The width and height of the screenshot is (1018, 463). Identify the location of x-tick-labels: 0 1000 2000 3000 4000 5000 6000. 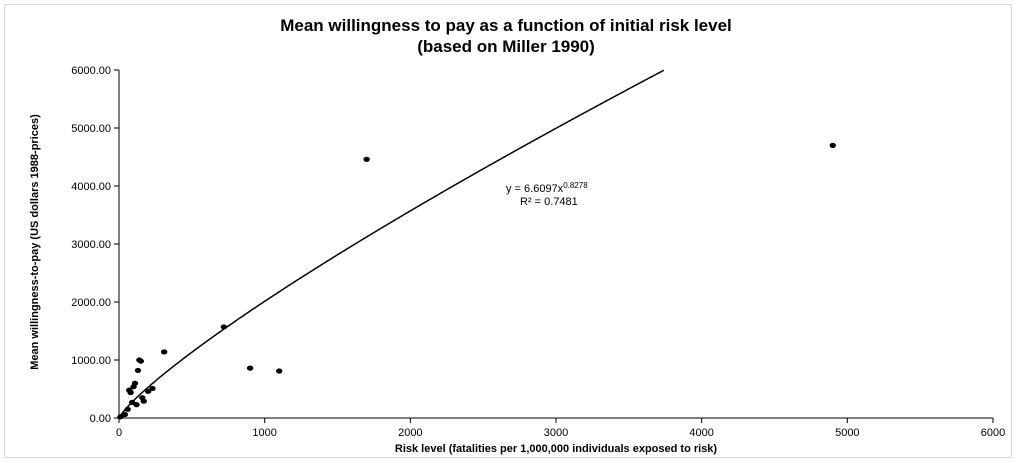
(560, 428).